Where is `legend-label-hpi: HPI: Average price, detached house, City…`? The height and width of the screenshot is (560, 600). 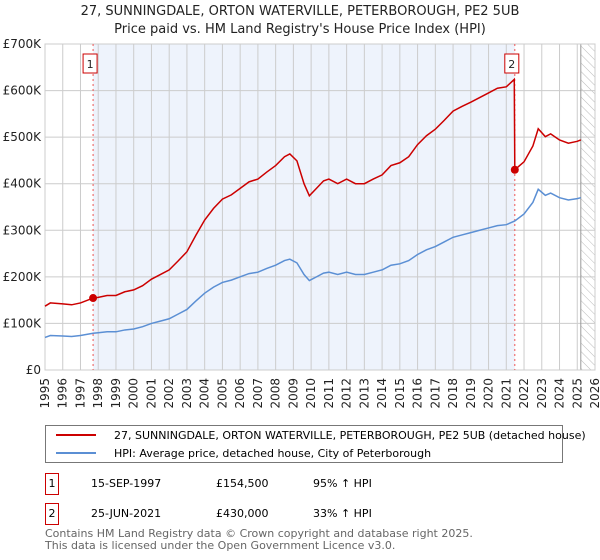
legend-label-hpi: HPI: Average price, detached house, City… is located at coordinates (273, 453).